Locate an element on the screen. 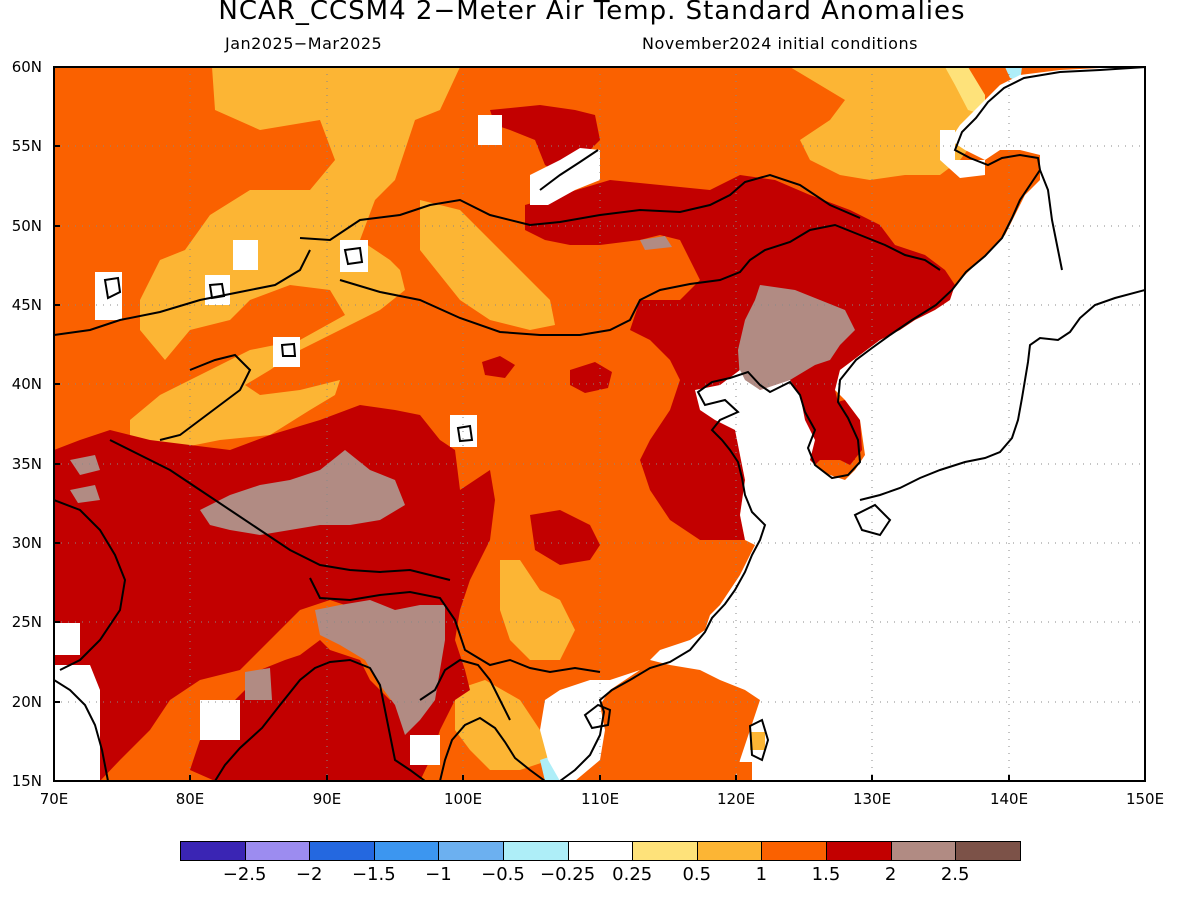  anomaly-region-2-center-small is located at coordinates (591, 377).